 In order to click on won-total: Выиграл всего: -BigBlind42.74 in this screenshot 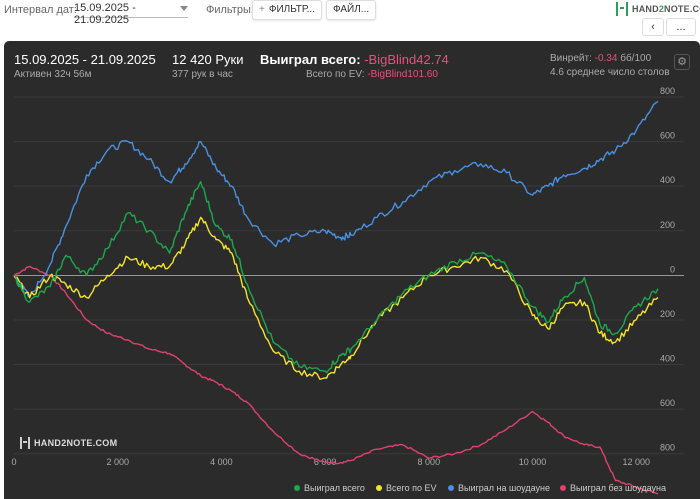, I will do `click(354, 59)`.